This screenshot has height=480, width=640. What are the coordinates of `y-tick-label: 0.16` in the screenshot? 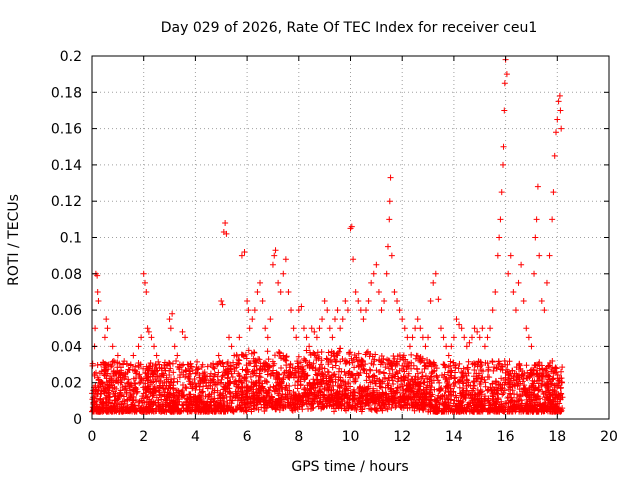 It's located at (66, 130).